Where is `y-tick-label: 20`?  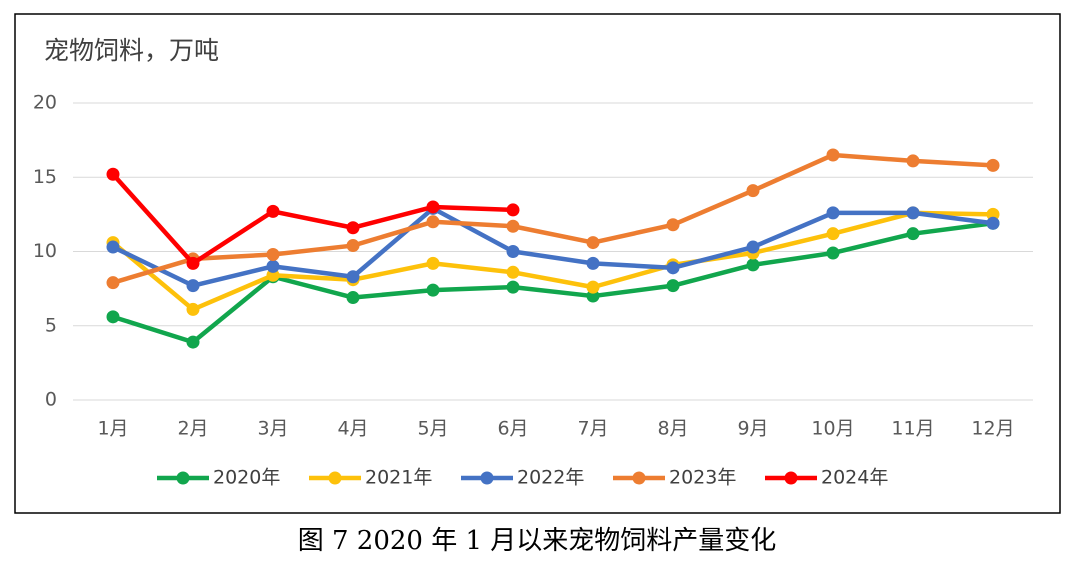
y-tick-label: 20 is located at coordinates (45, 103).